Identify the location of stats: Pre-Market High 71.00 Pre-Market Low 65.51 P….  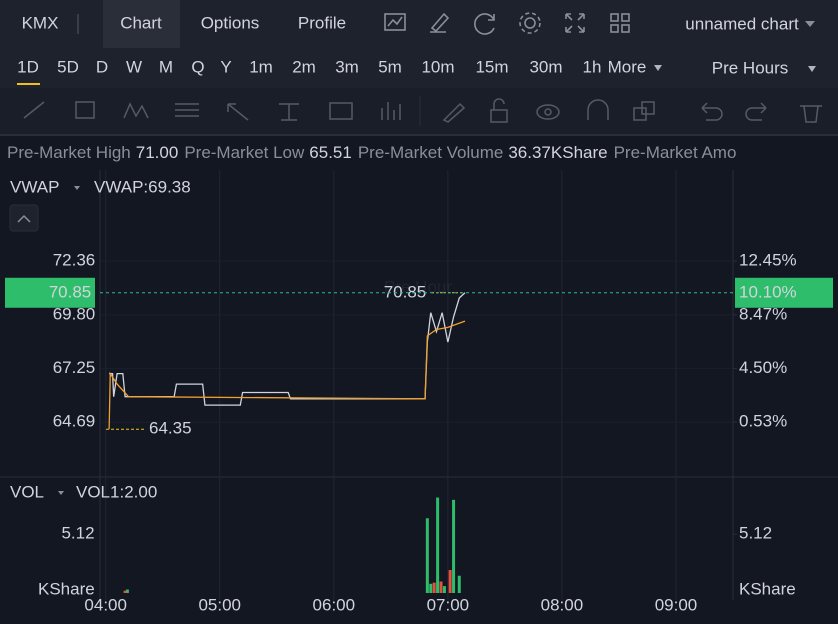
(371, 152).